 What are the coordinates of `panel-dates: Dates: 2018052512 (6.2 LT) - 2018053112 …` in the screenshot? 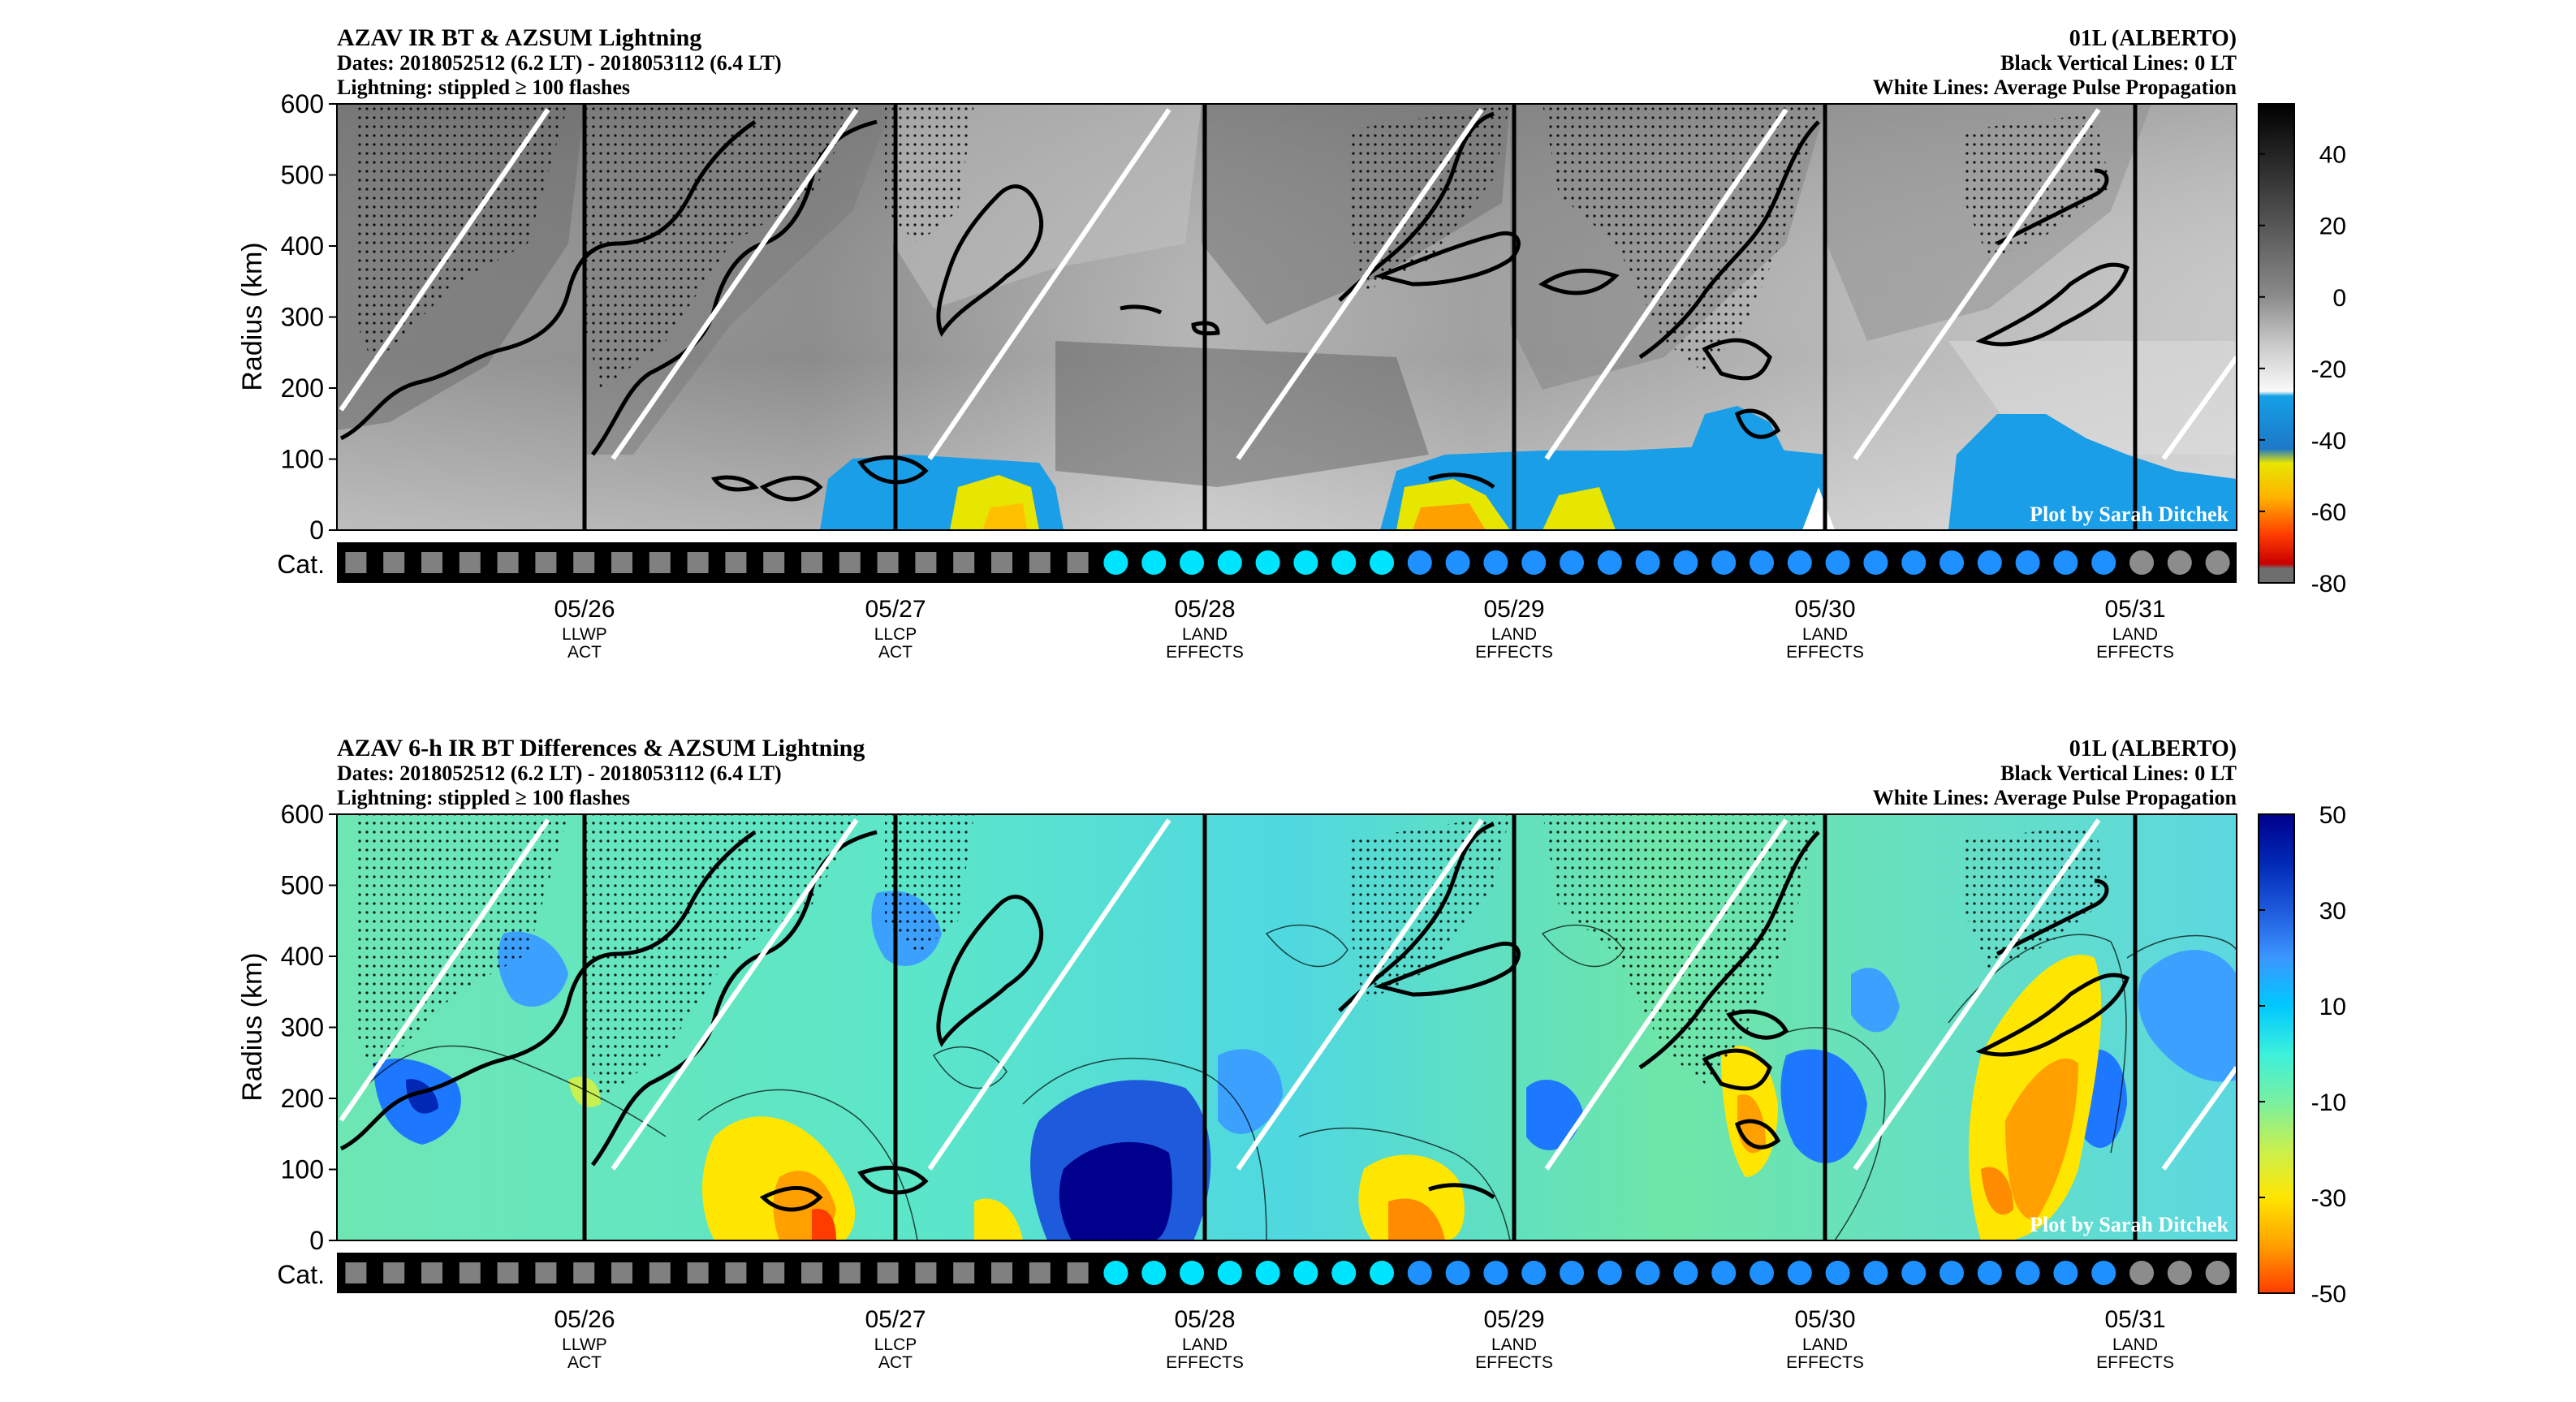 It's located at (559, 773).